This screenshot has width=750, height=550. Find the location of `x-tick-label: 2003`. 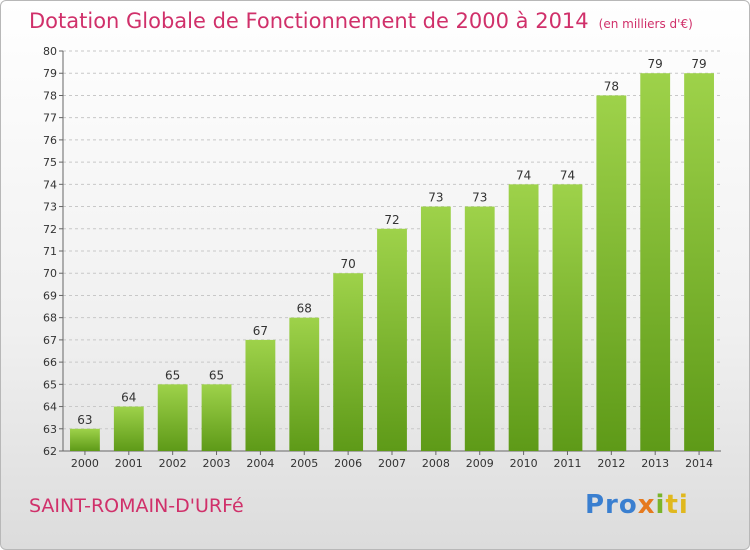

x-tick-label: 2003 is located at coordinates (217, 463).